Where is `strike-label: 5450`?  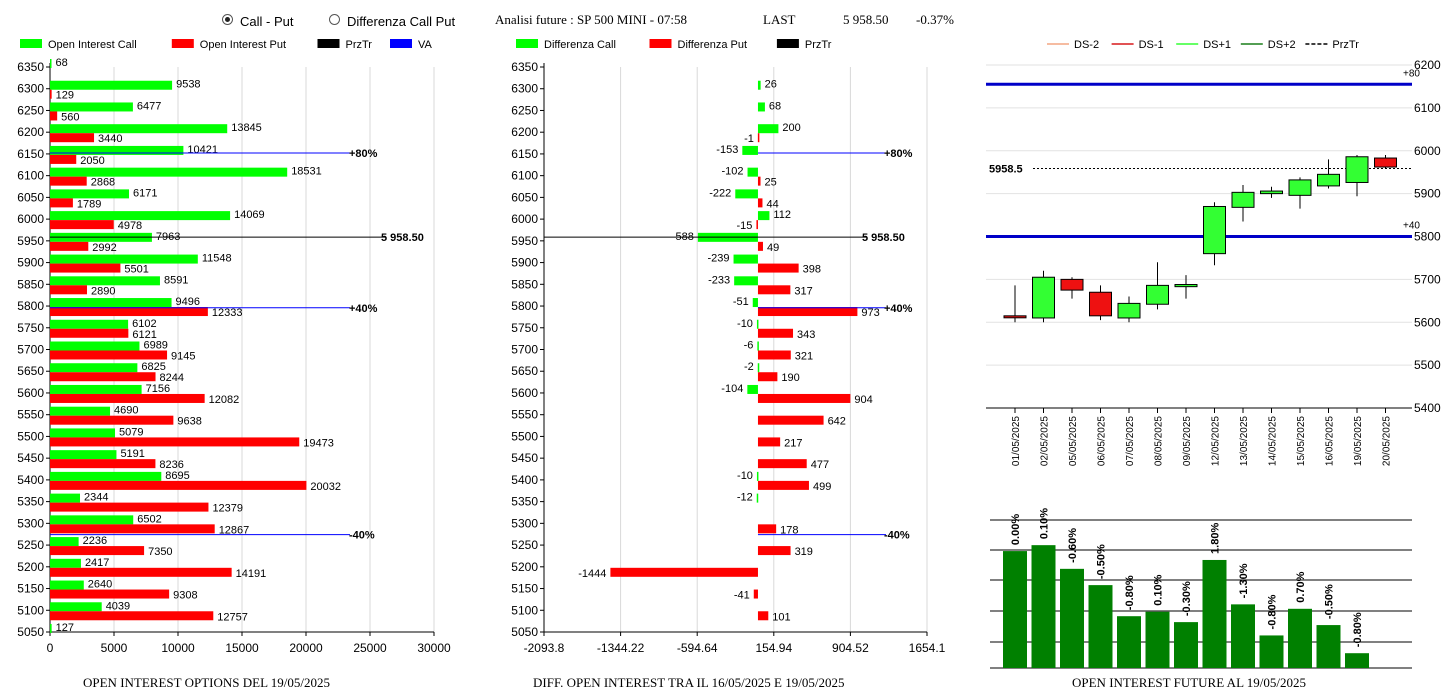 strike-label: 5450 is located at coordinates (30, 458).